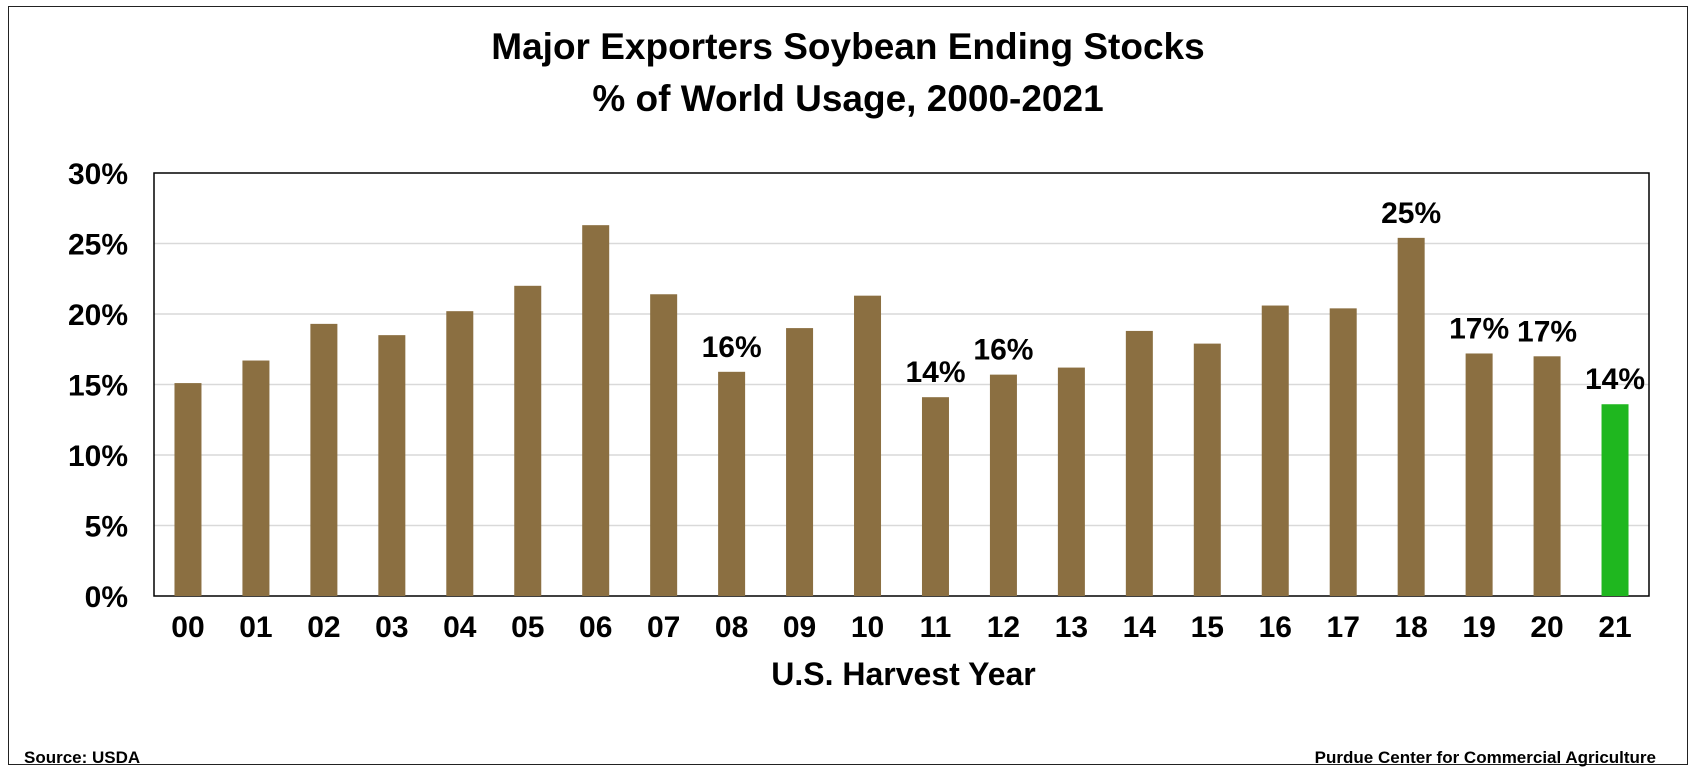 This screenshot has width=1696, height=771. Describe the element at coordinates (1003, 627) in the screenshot. I see `x-tick-label: 12` at that location.